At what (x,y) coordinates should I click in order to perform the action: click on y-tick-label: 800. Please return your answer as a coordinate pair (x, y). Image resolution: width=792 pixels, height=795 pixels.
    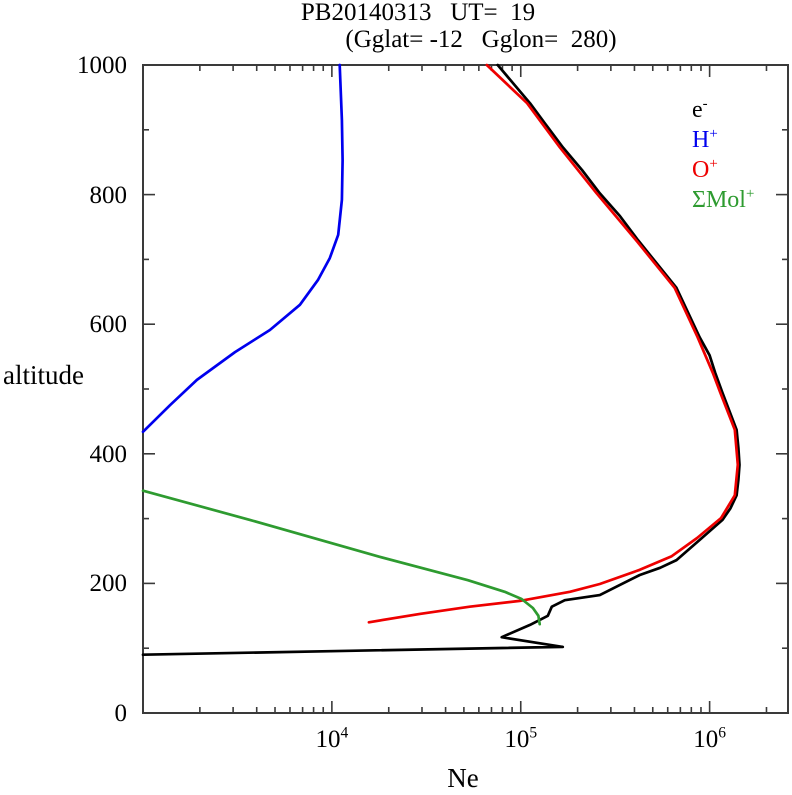
    Looking at the image, I should click on (108, 195).